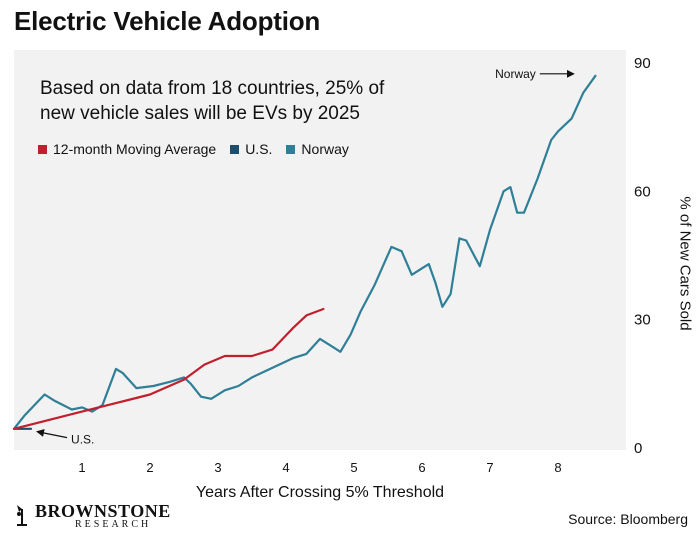 The height and width of the screenshot is (545, 700). What do you see at coordinates (642, 63) in the screenshot?
I see `y-tick-label: 90` at bounding box center [642, 63].